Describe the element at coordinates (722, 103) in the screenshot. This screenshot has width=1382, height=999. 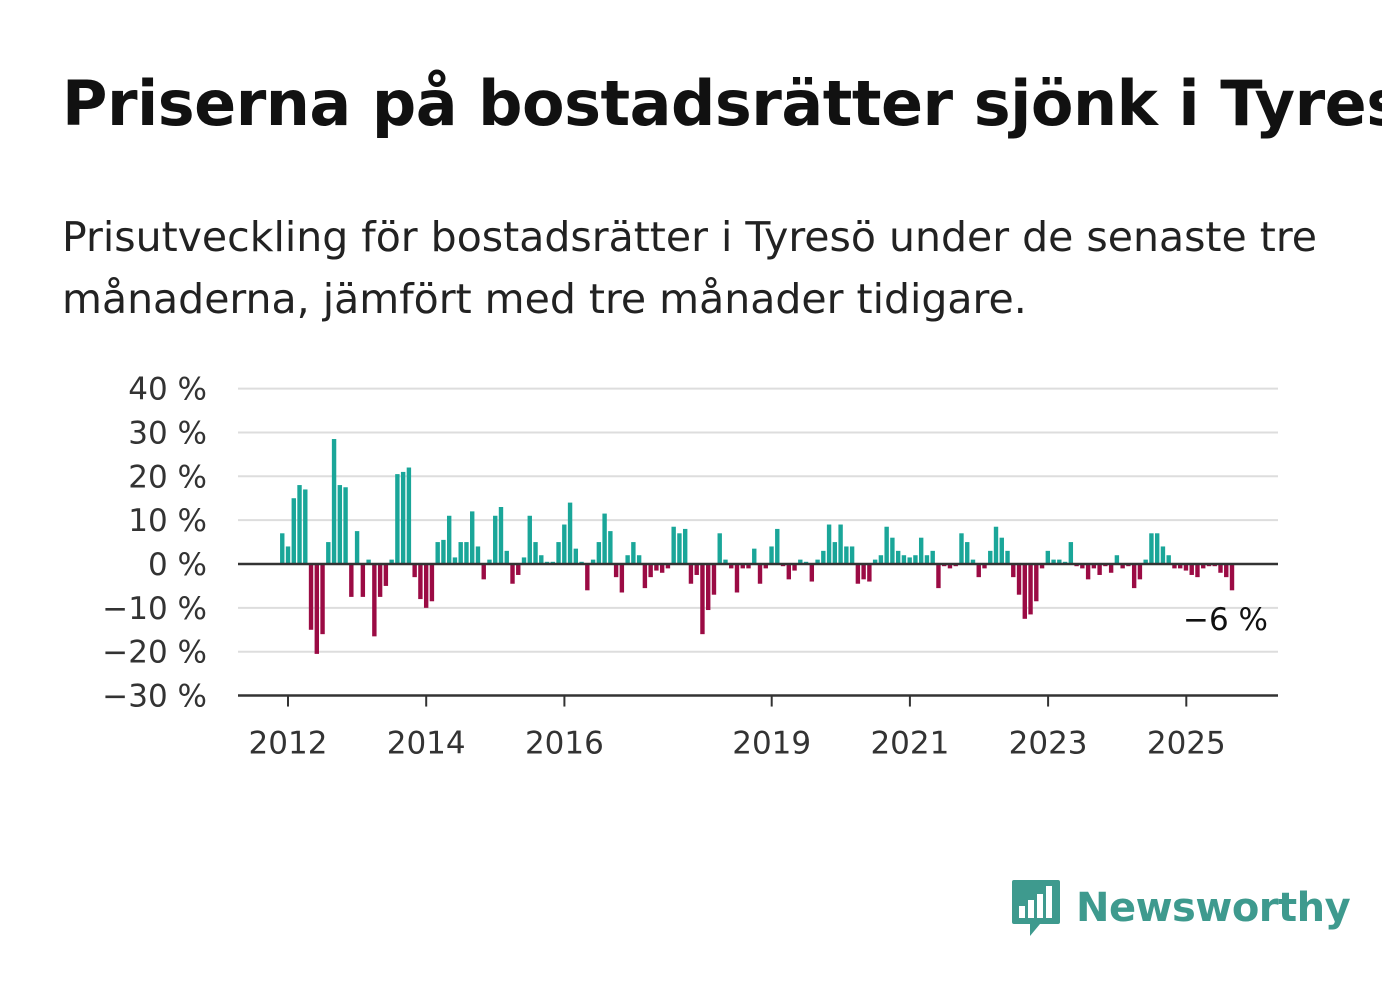
I see `chart-title: Priserna på bostadsrätter sjönk i Tyresö` at that location.